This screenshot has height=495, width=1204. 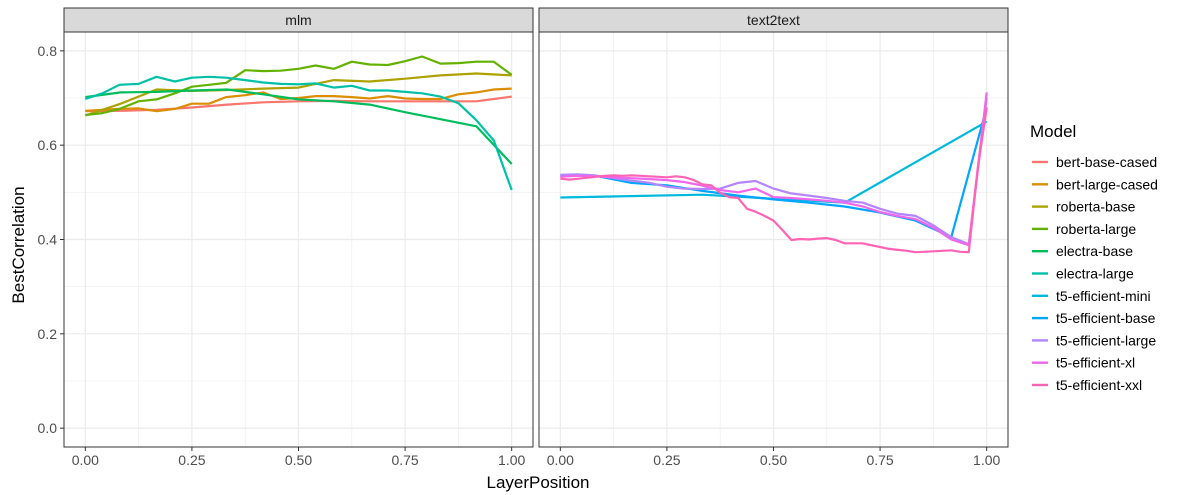 I want to click on legend-label-t5-efficient-xl: t5-efficient-xl, so click(x=1095, y=363).